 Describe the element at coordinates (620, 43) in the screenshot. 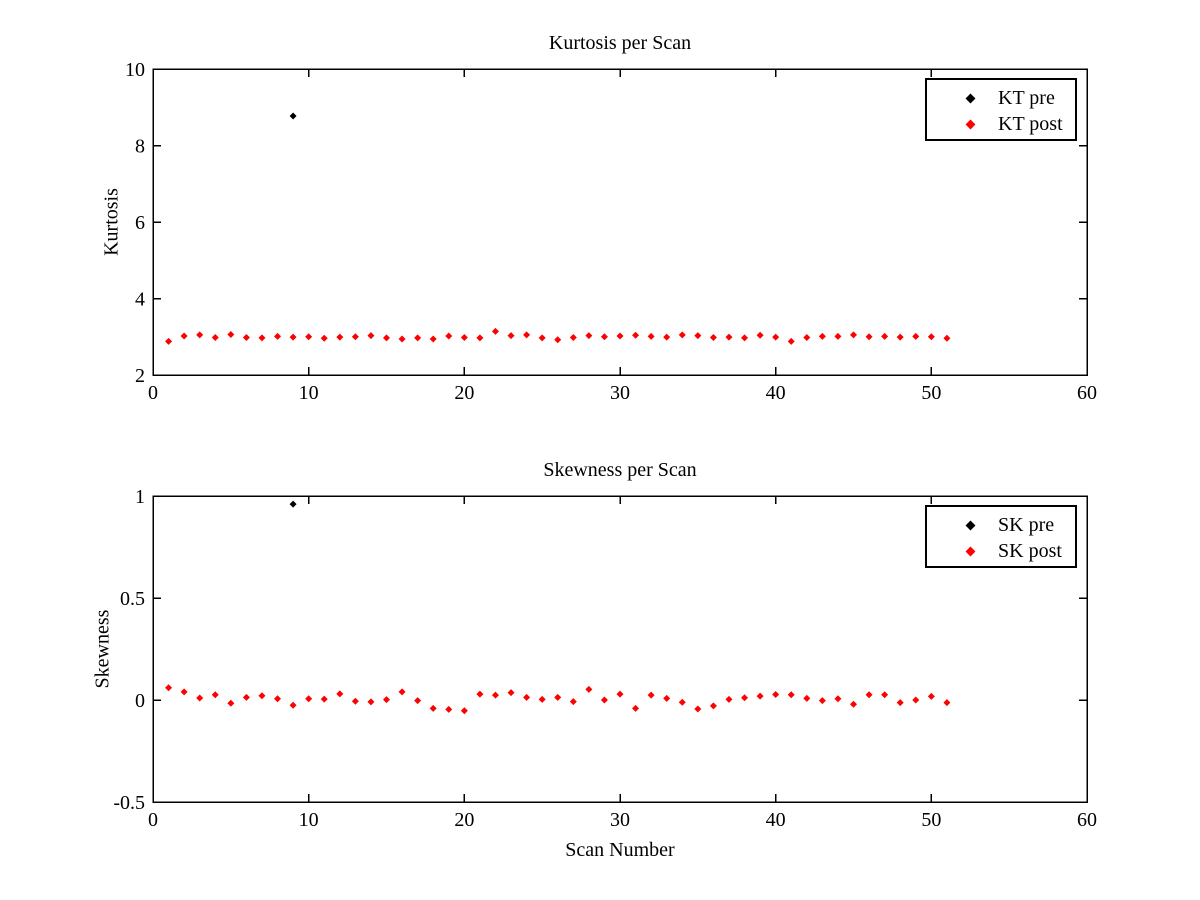

I see `kurtosis-plot-title: Kurtosis per Scan` at that location.